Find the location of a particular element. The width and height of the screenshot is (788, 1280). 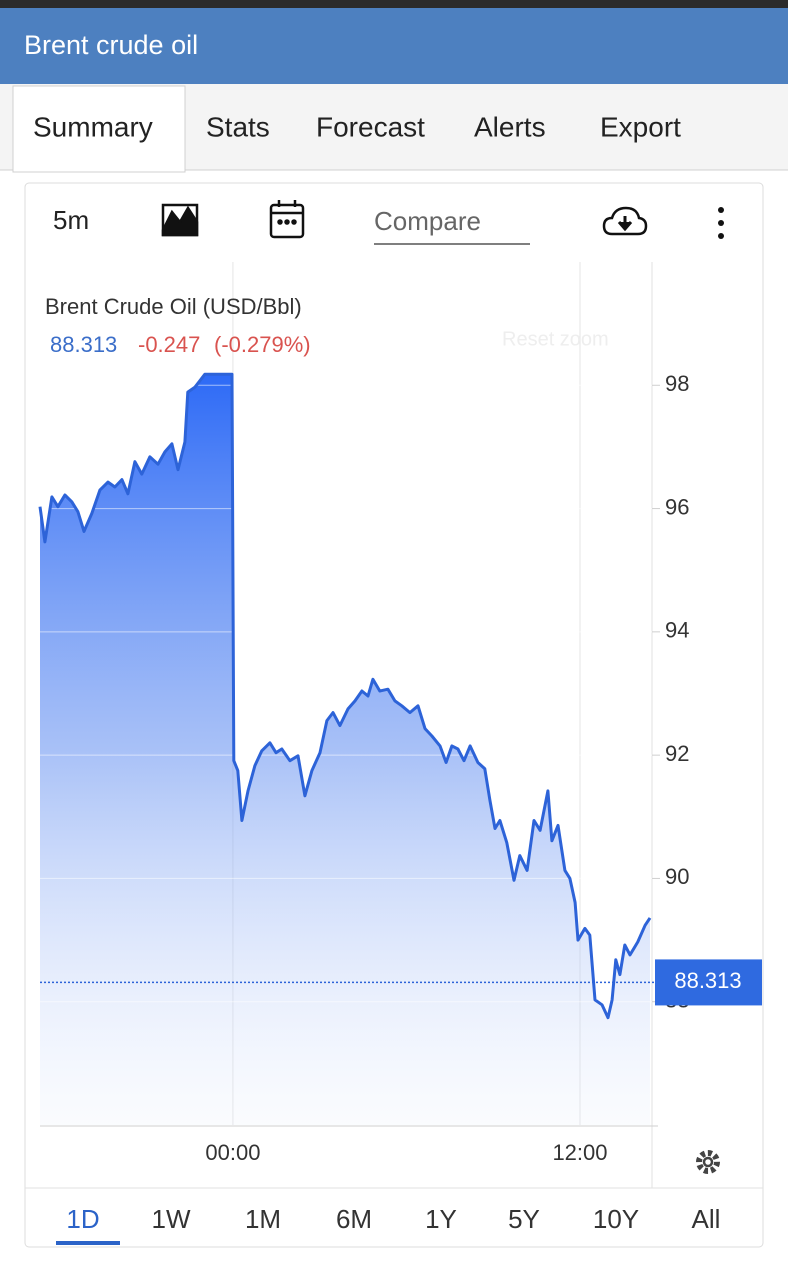

range-active-indicator is located at coordinates (88, 1243).